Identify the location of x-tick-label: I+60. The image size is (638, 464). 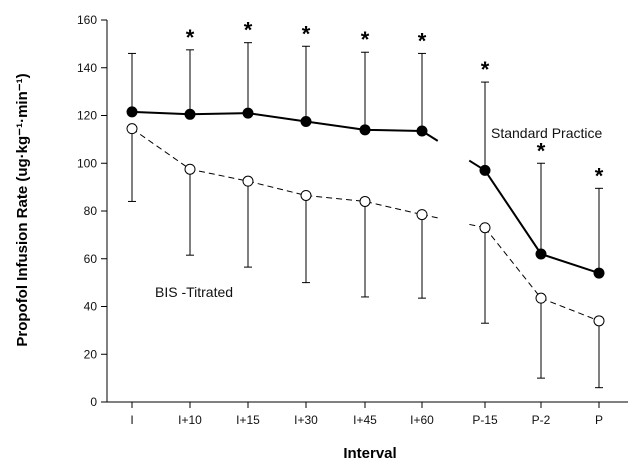
(422, 420).